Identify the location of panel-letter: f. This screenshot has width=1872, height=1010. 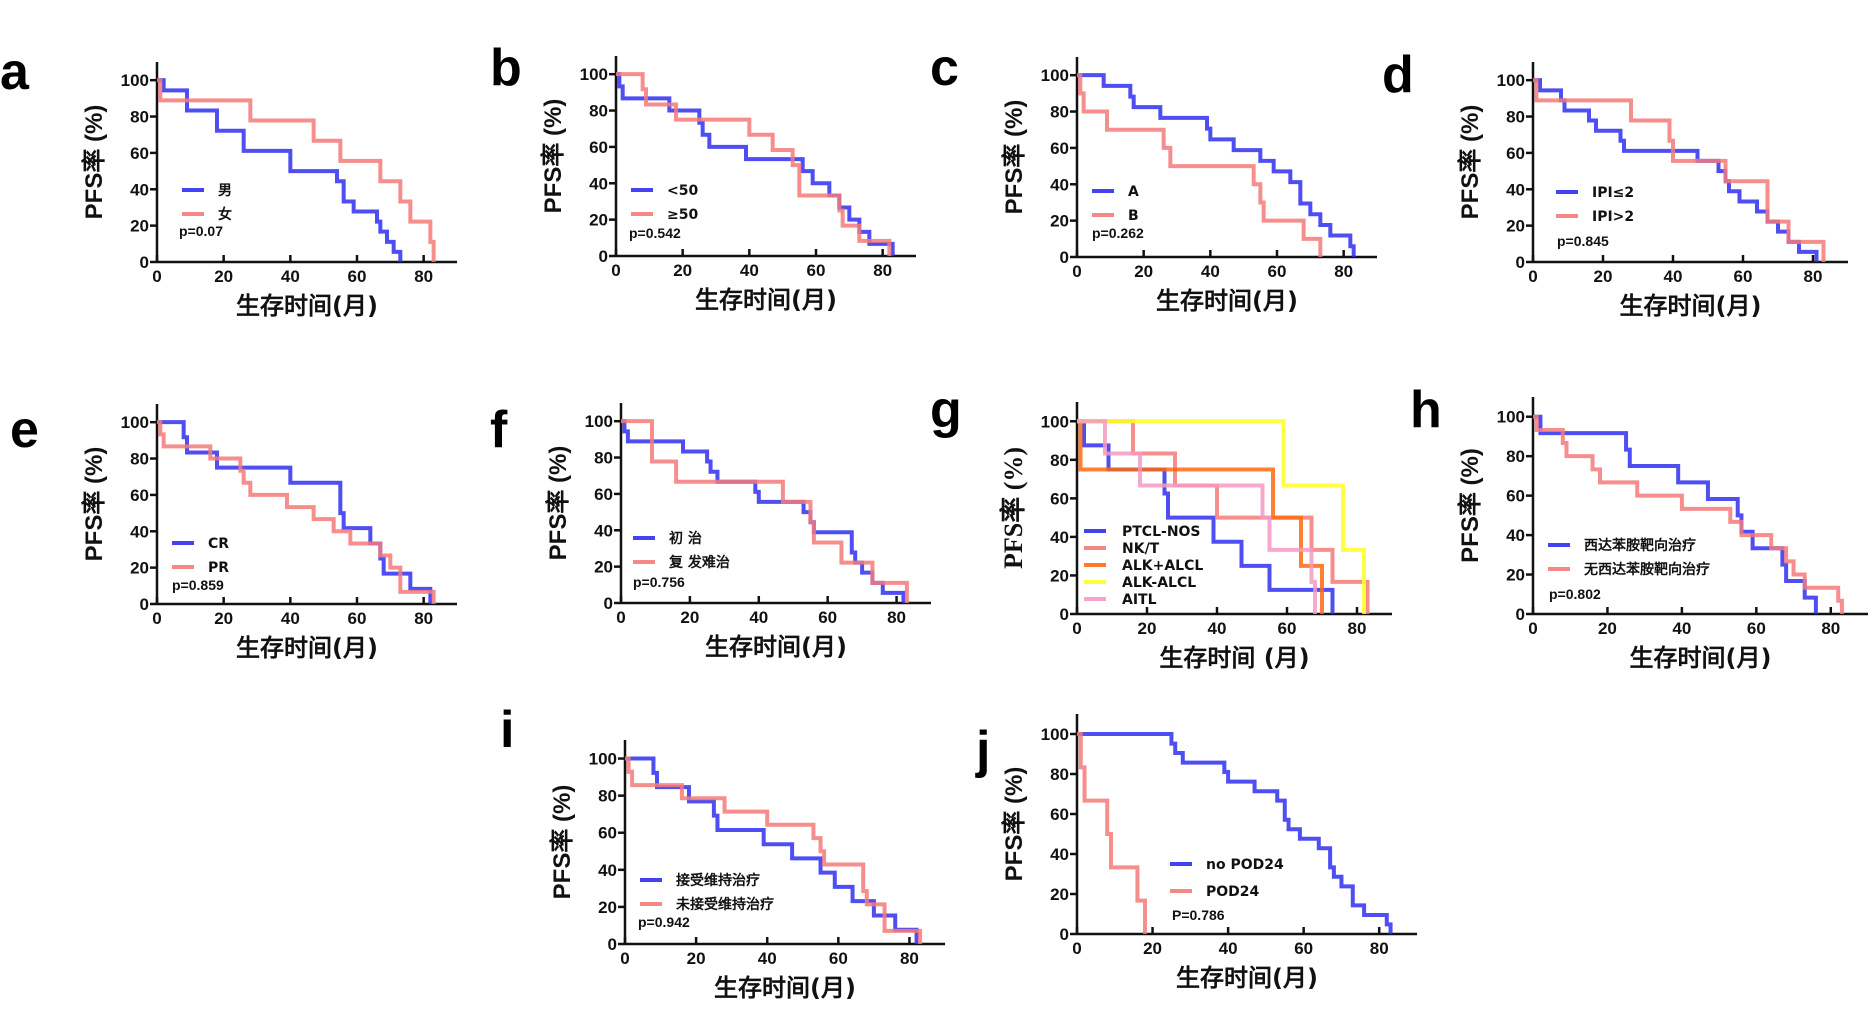
(499, 430).